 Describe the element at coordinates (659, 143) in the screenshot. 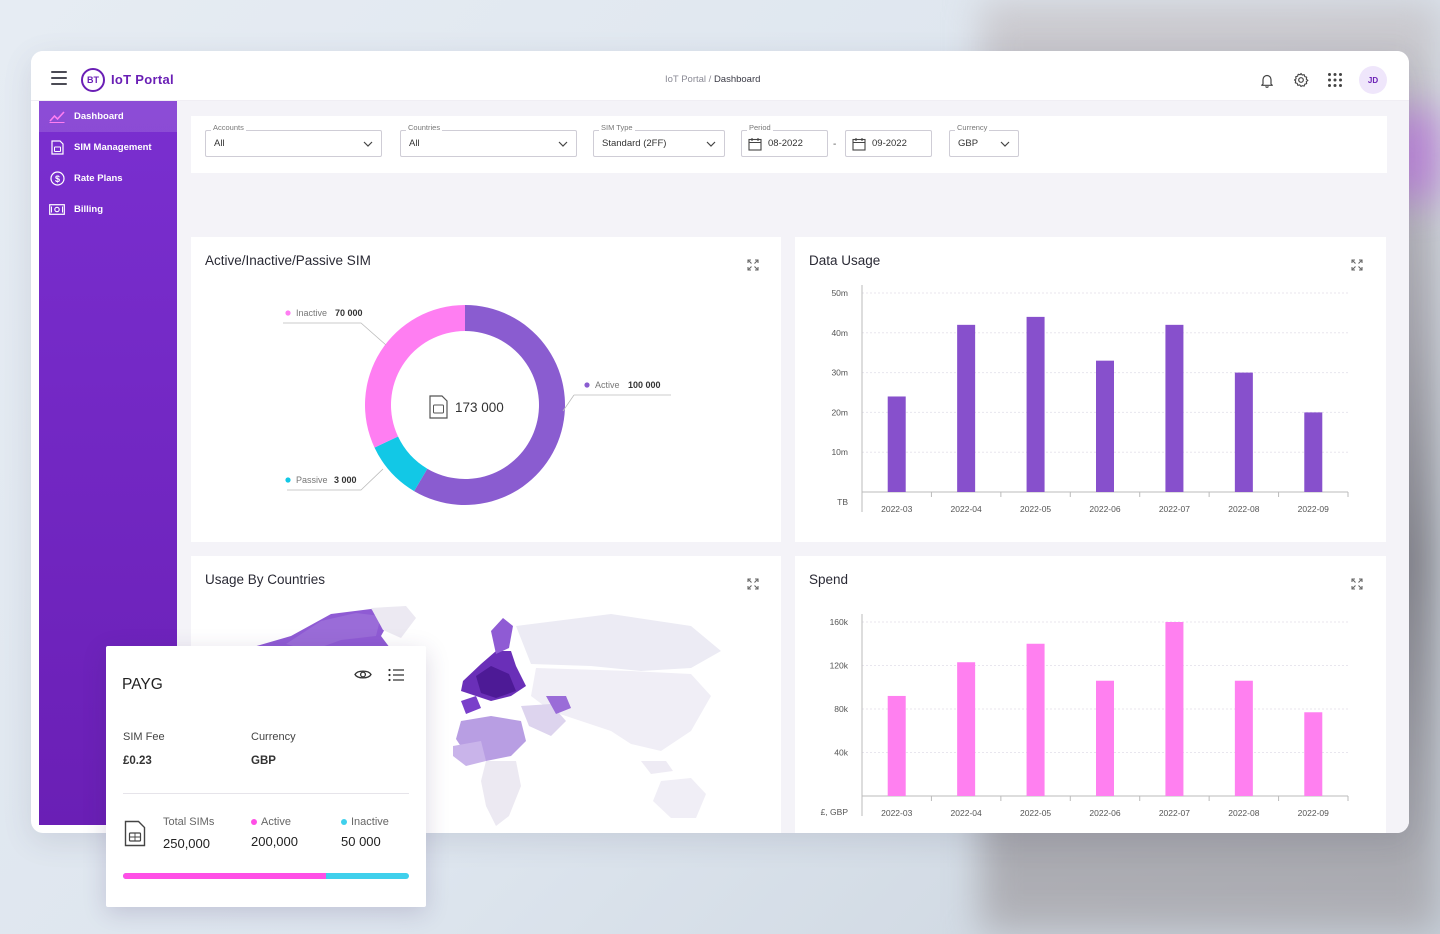

I see `sim-type-select: Standard (2FF)` at that location.